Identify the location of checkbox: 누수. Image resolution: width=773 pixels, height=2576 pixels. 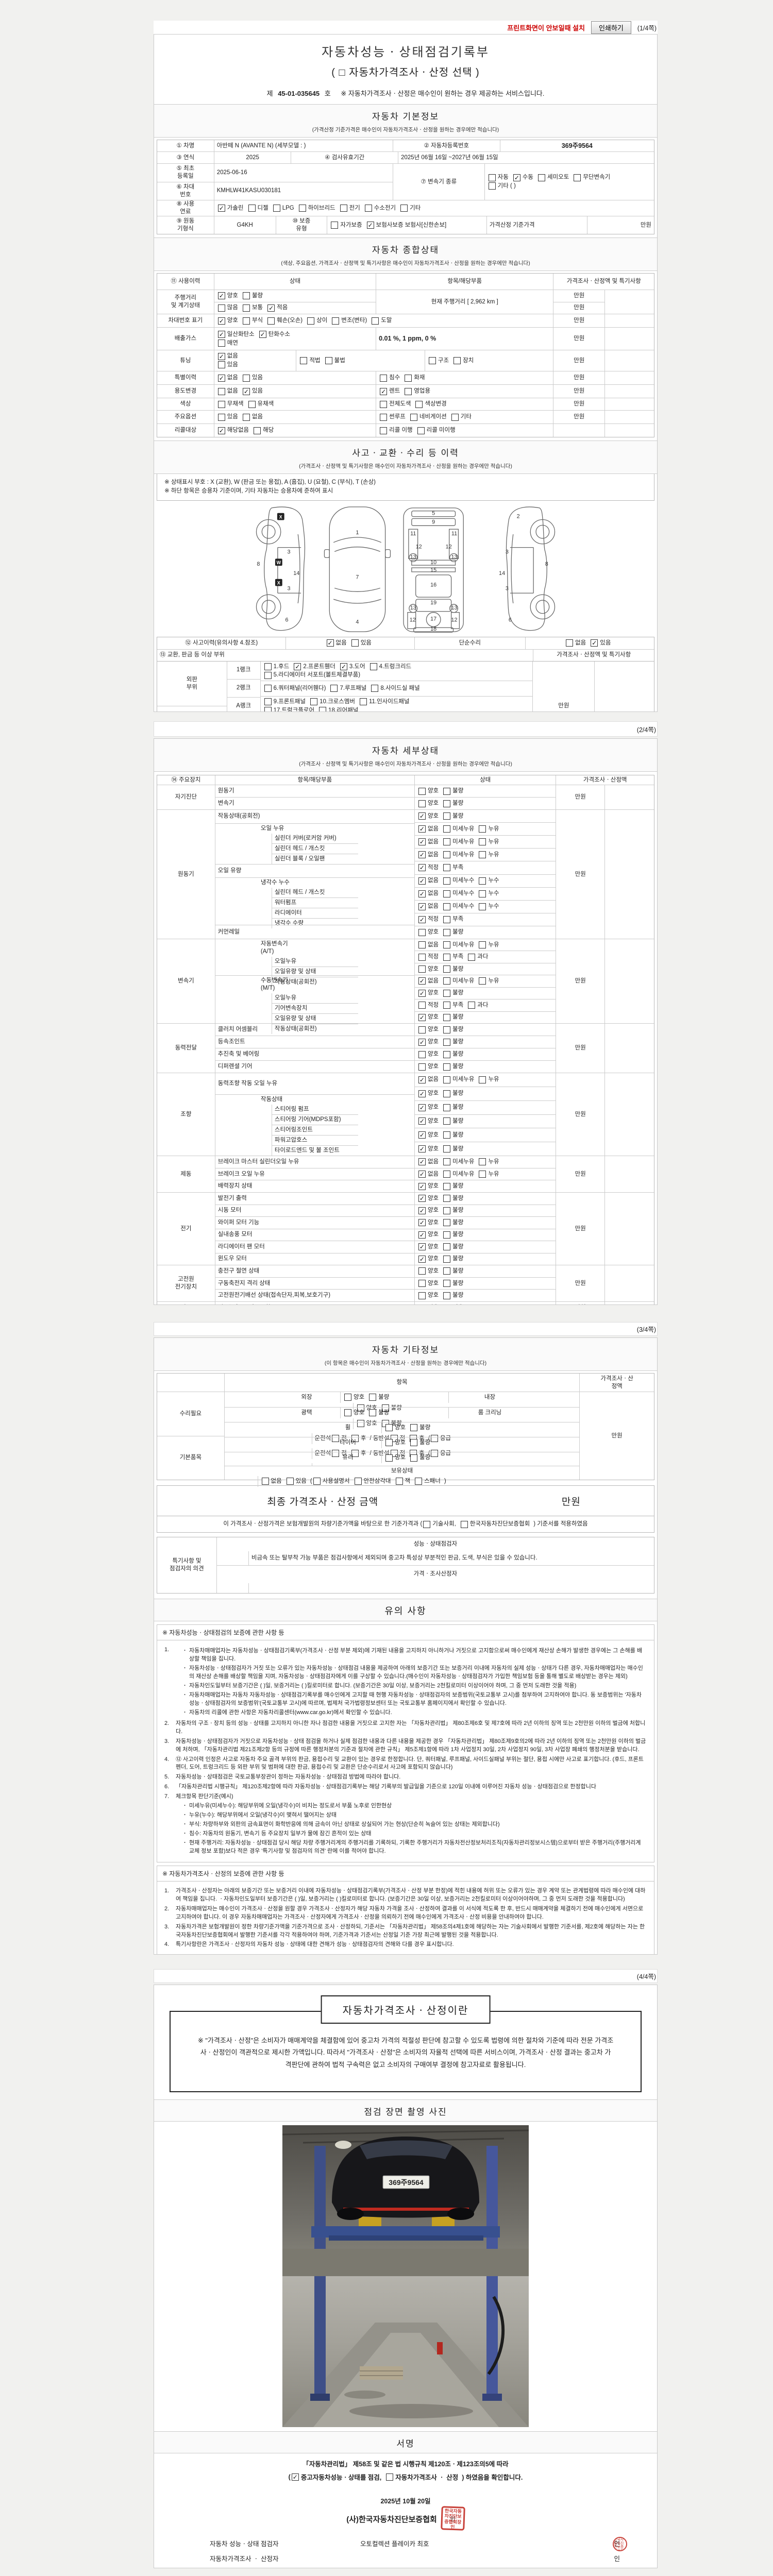
(489, 894).